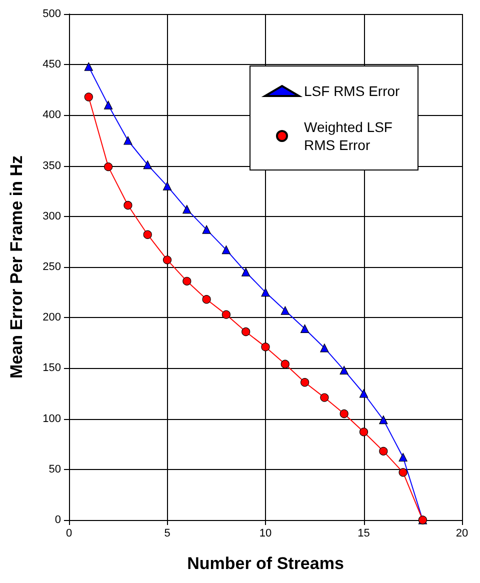 This screenshot has height=583, width=480. I want to click on y-tick-label: 100, so click(51, 418).